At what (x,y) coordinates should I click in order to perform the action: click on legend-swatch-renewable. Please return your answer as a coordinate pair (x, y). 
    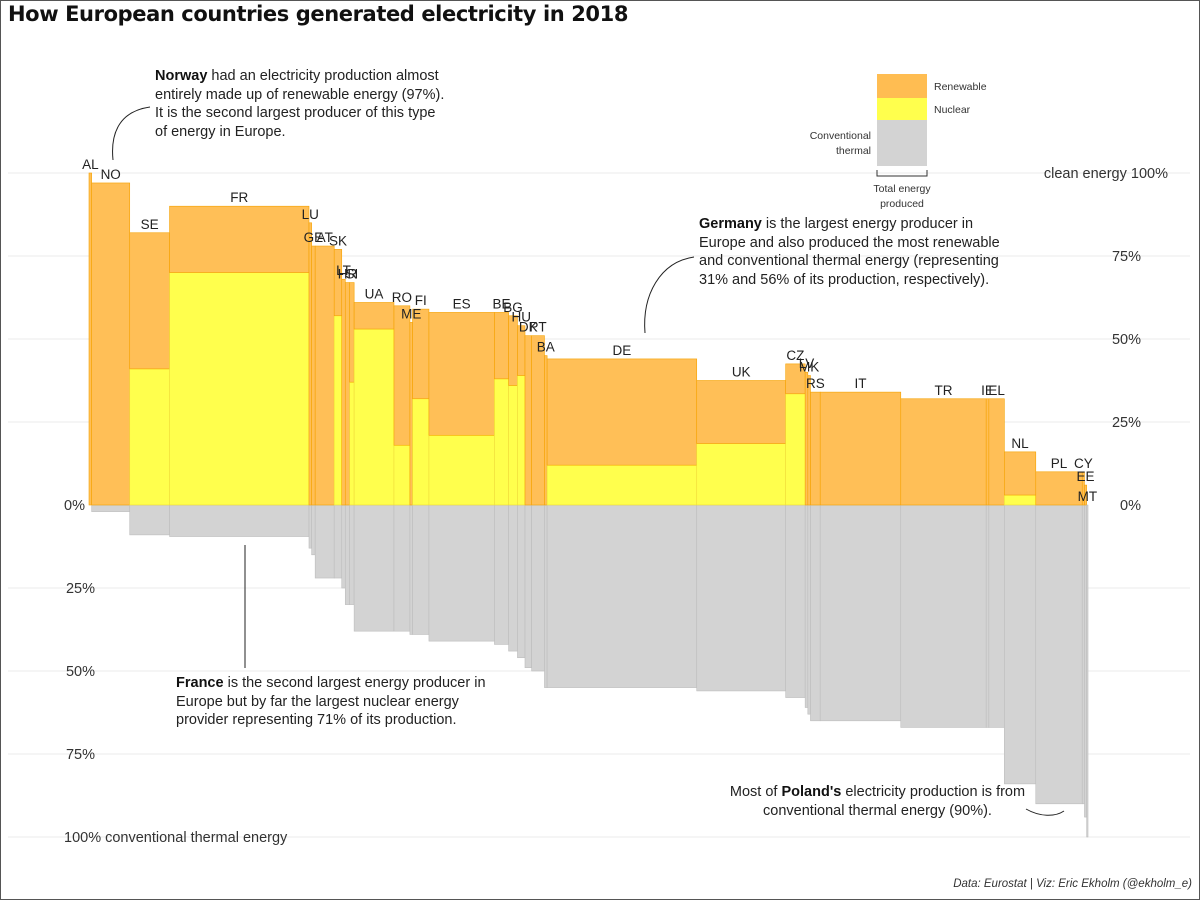
    Looking at the image, I should click on (902, 86).